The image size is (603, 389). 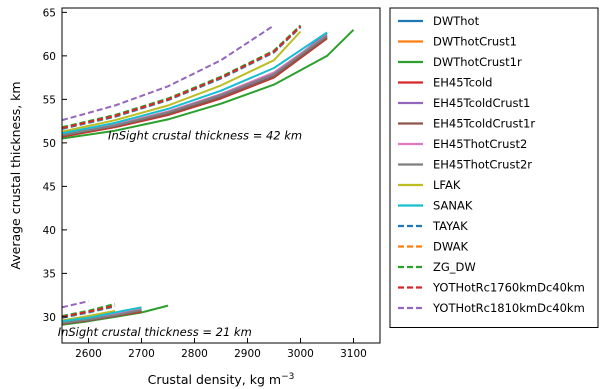 I want to click on legend-item: DWThotCrust1r, so click(x=460, y=62).